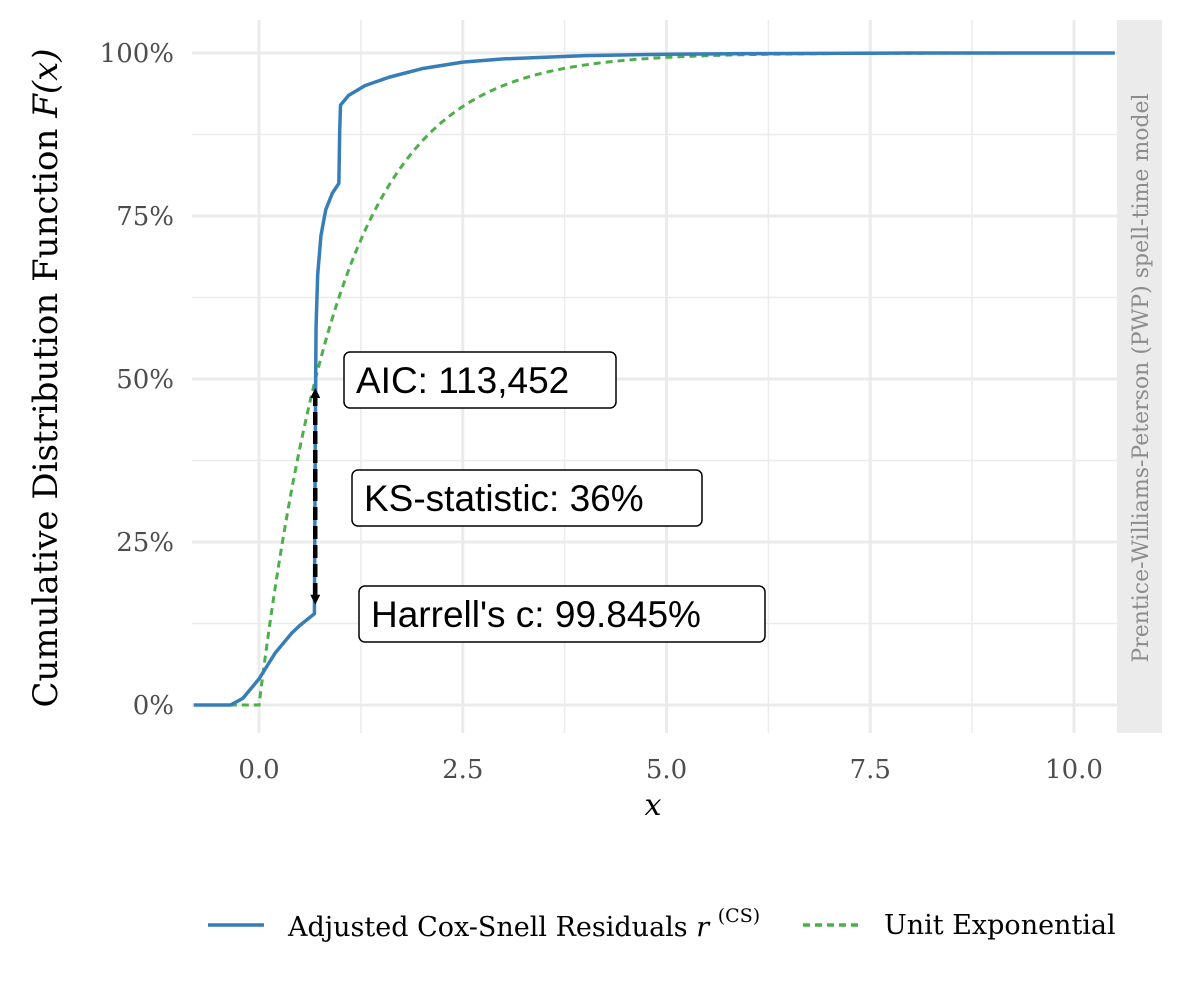 Image resolution: width=1200 pixels, height=1000 pixels. Describe the element at coordinates (46, 418) in the screenshot. I see `y-axis-title-text: Cumulative Distribution Function` at that location.